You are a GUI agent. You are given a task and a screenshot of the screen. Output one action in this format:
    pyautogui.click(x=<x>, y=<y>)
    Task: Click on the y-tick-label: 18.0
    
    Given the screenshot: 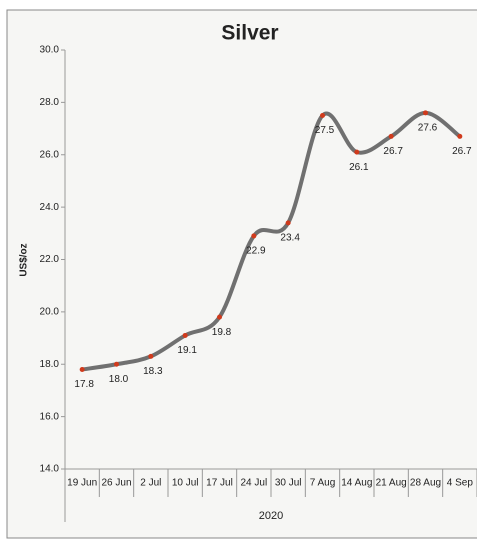 What is the action you would take?
    pyautogui.click(x=50, y=364)
    